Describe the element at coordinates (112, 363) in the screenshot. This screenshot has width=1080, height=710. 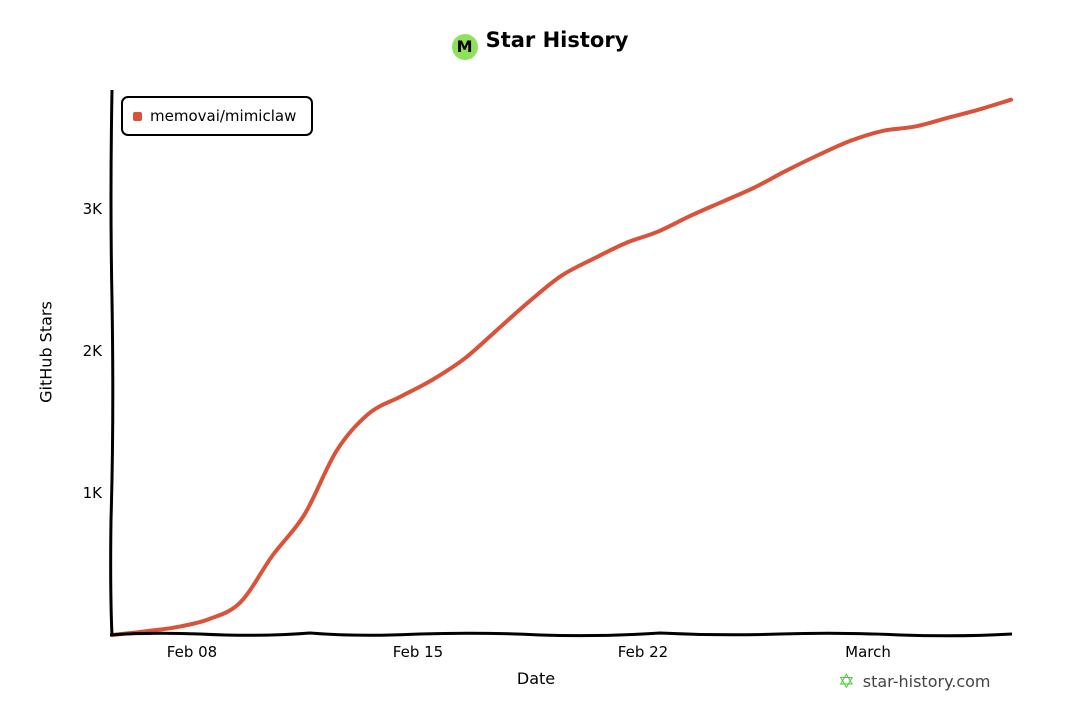
I see `y-axis-line` at that location.